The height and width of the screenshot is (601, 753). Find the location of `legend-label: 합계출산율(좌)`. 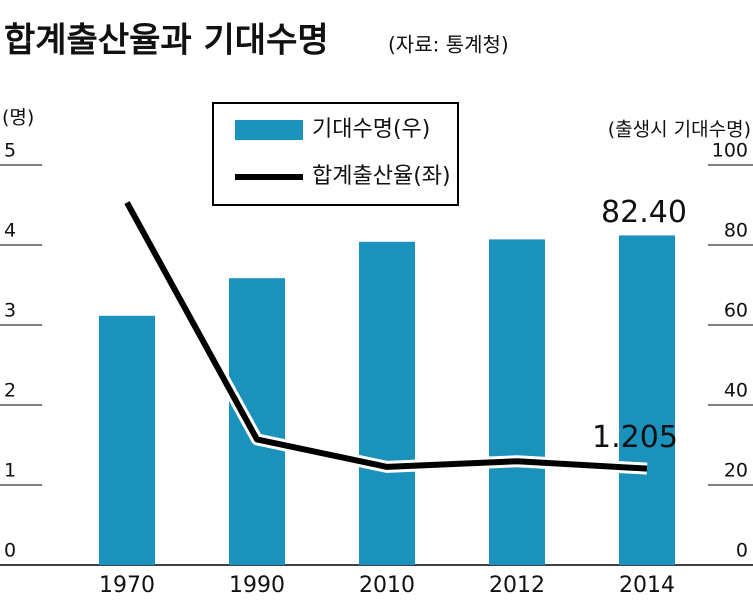

legend-label: 합계출산율(좌) is located at coordinates (381, 176).